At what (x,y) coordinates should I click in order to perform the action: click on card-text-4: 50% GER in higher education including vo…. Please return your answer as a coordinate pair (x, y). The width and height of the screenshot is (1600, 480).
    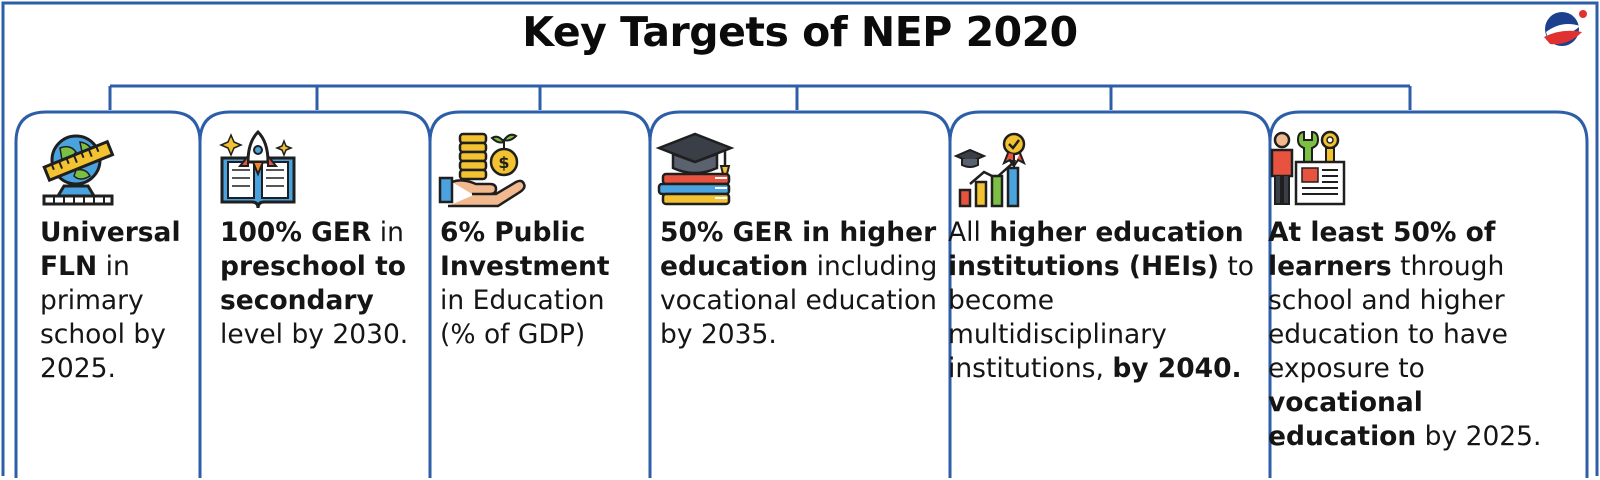
    Looking at the image, I should click on (800, 284).